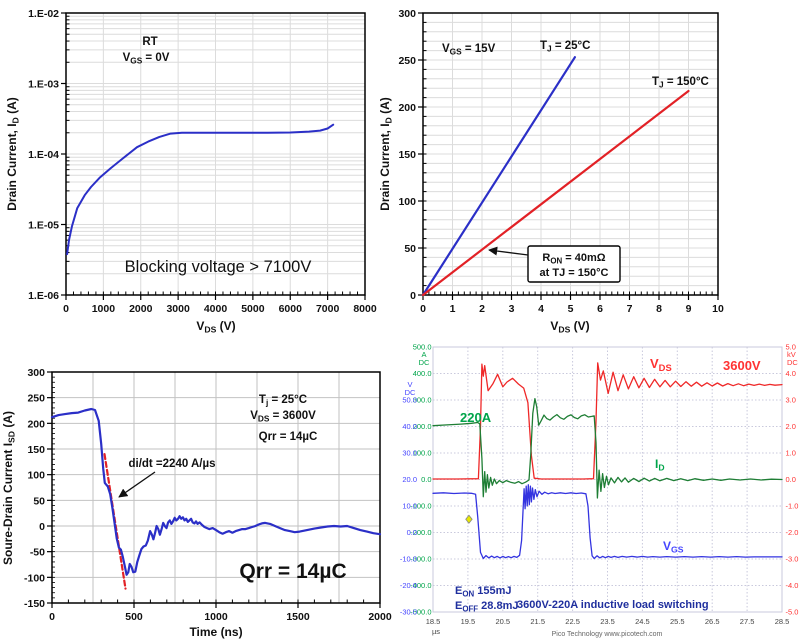 The image size is (800, 644). I want to click on red-axis-tick: -5.0, so click(792, 612).